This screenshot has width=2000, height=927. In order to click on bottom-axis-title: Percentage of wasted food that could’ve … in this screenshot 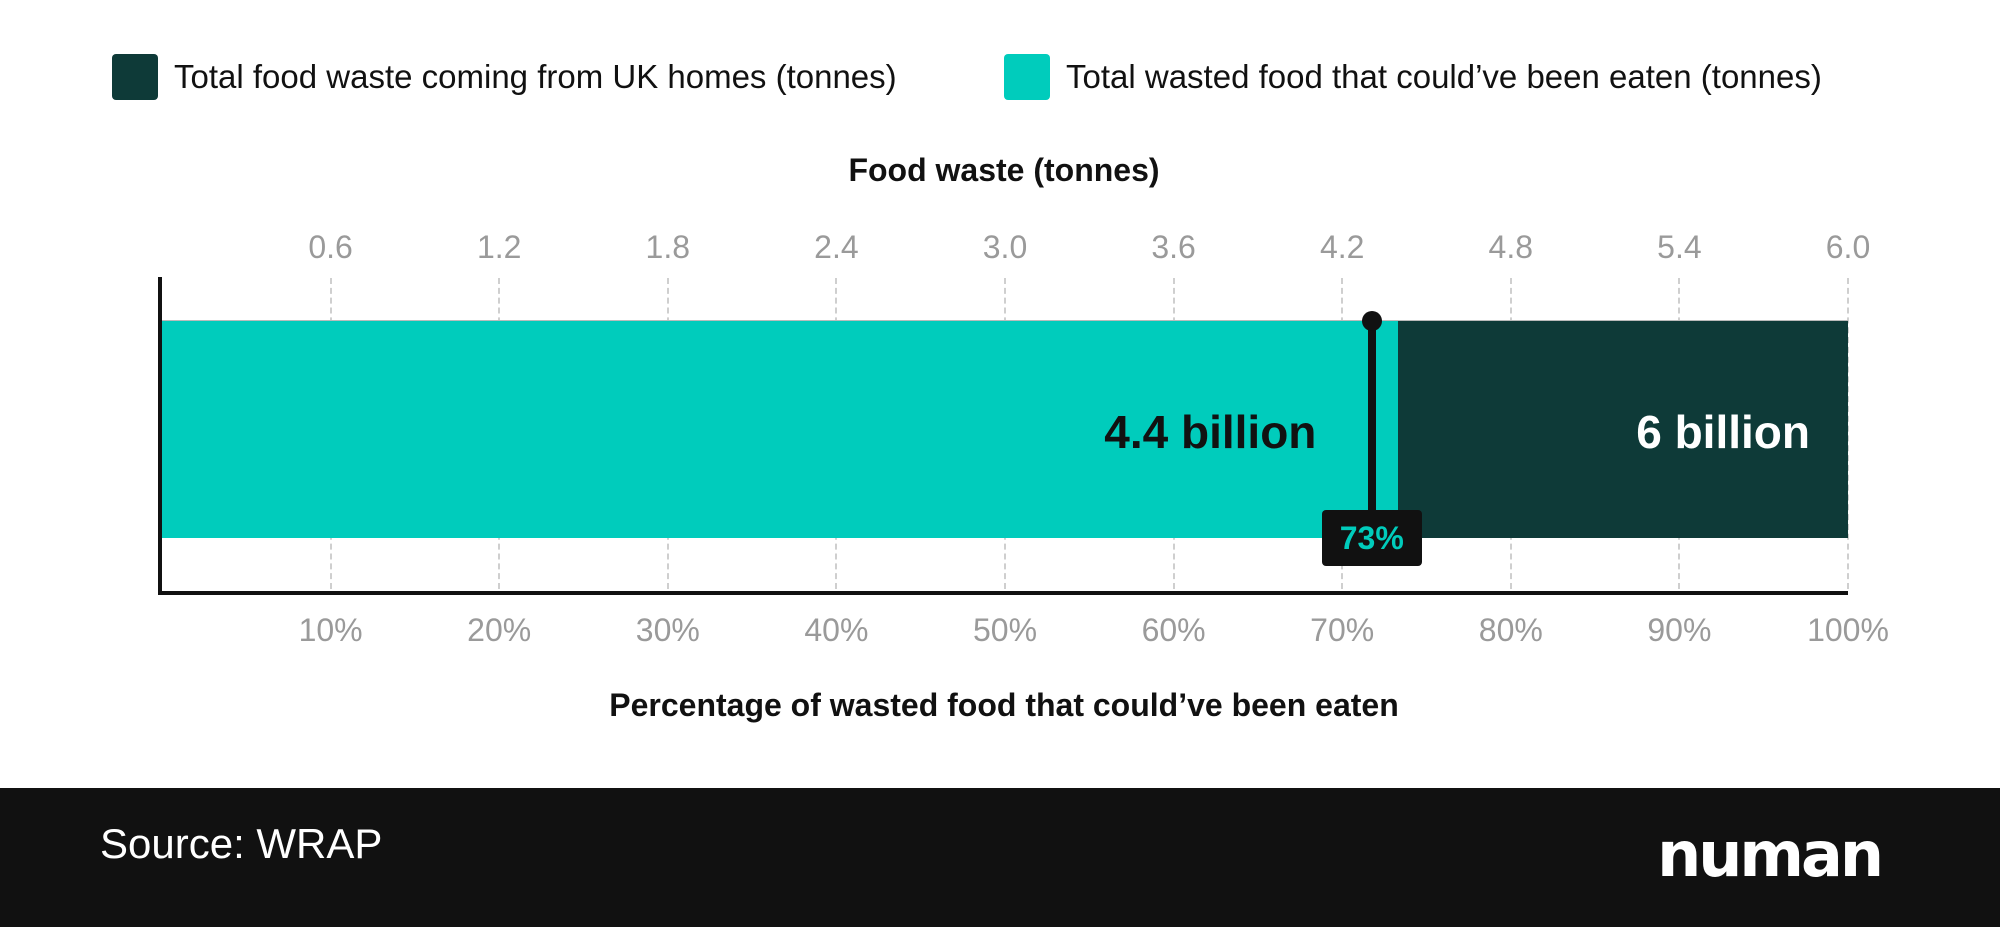, I will do `click(1004, 705)`.